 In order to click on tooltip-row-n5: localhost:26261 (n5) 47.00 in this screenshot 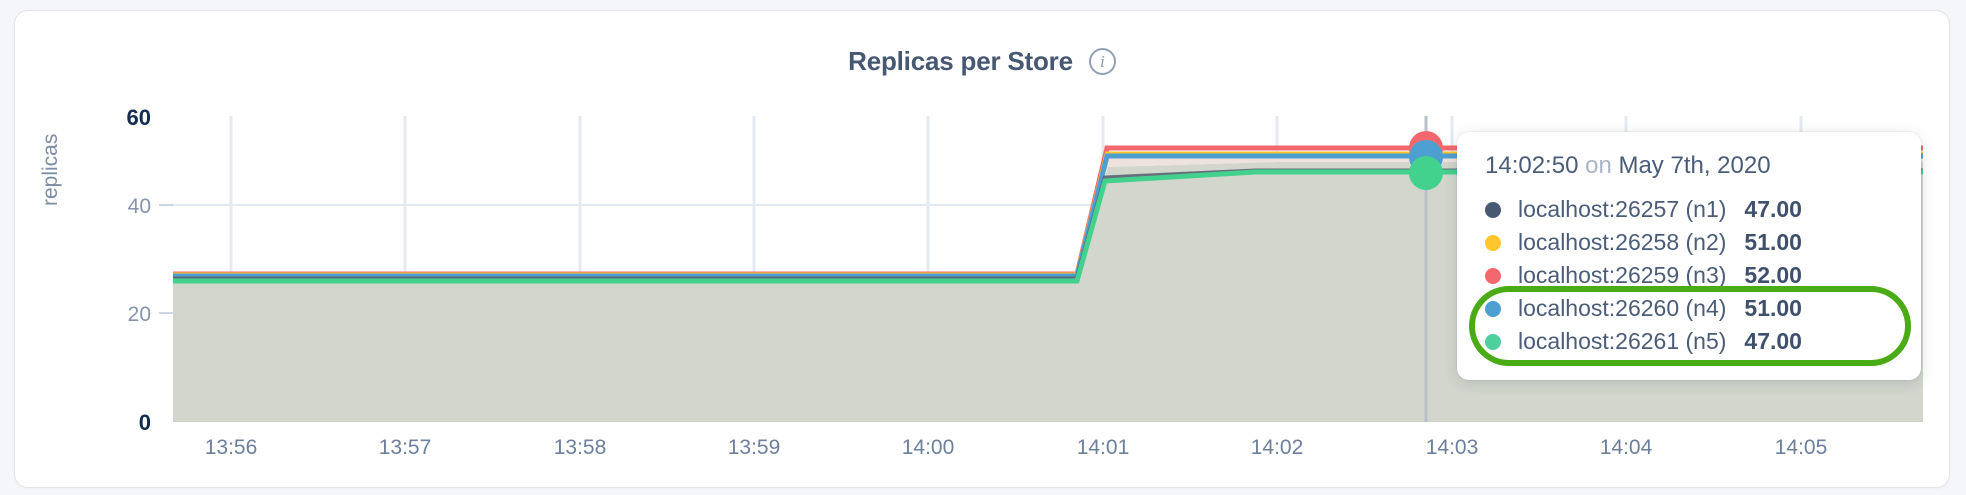, I will do `click(1689, 341)`.